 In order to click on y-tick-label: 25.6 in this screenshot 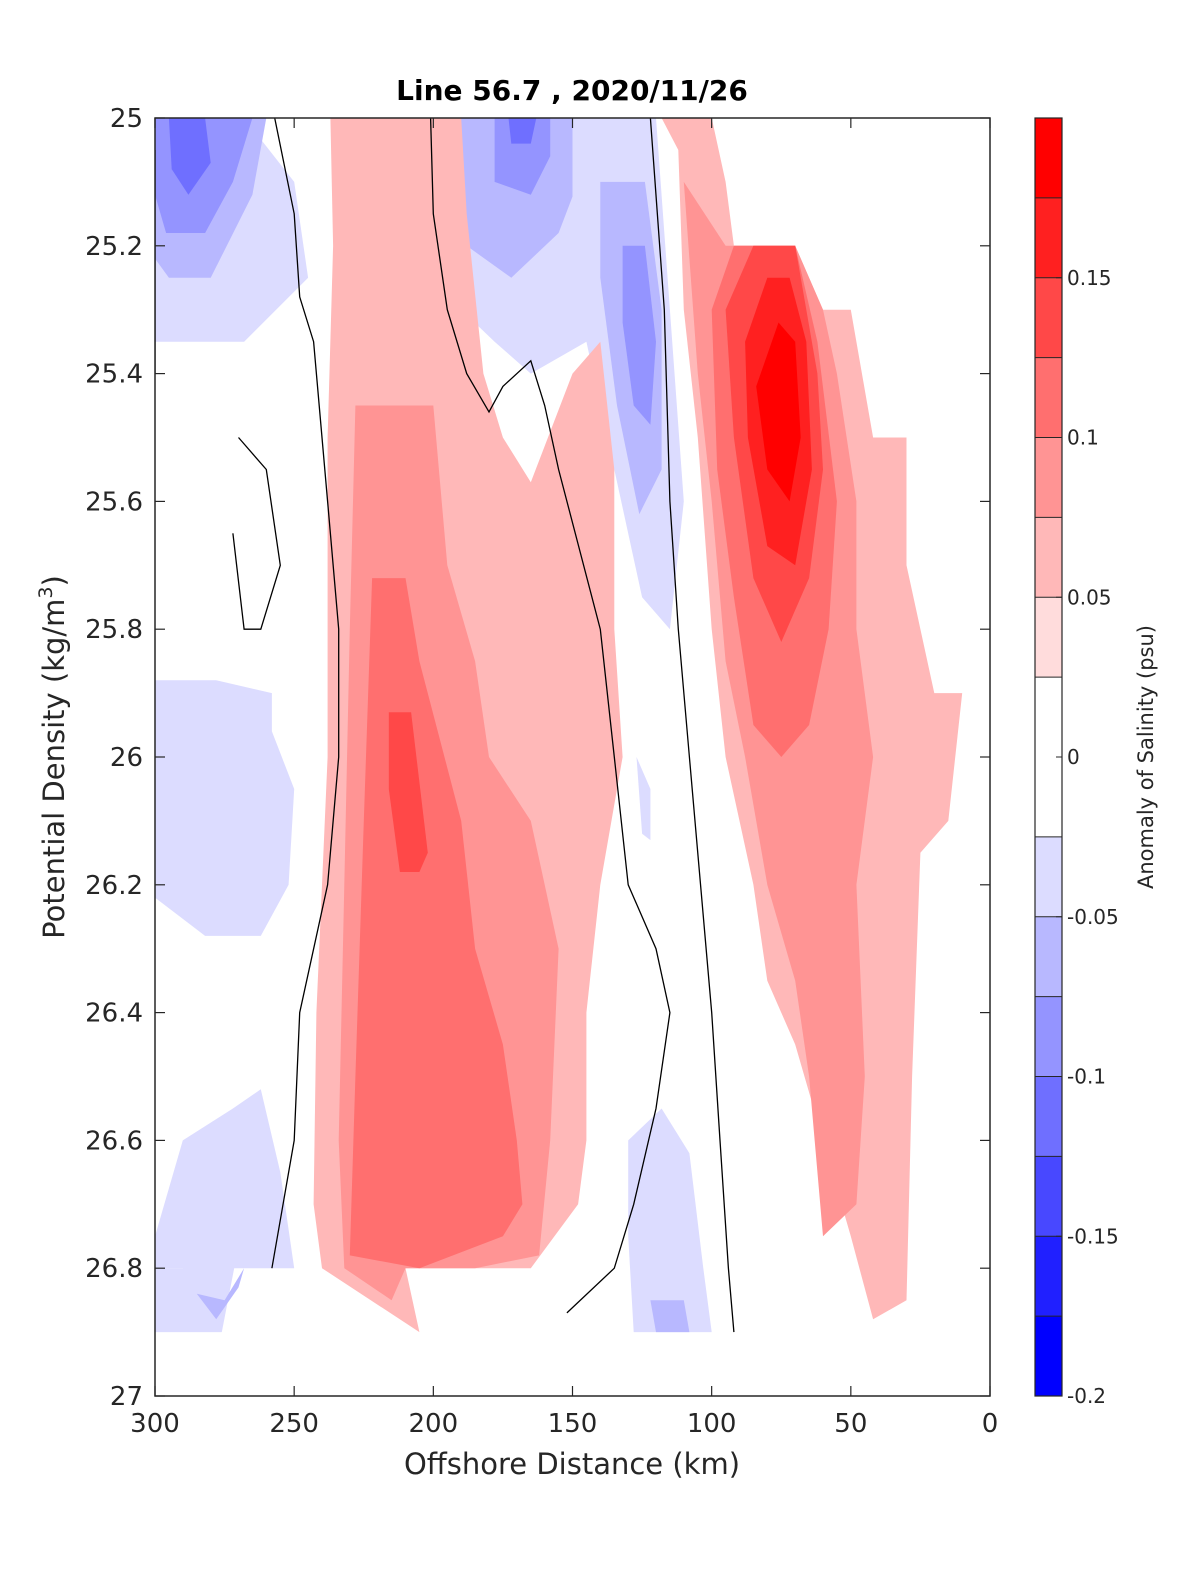, I will do `click(114, 502)`.